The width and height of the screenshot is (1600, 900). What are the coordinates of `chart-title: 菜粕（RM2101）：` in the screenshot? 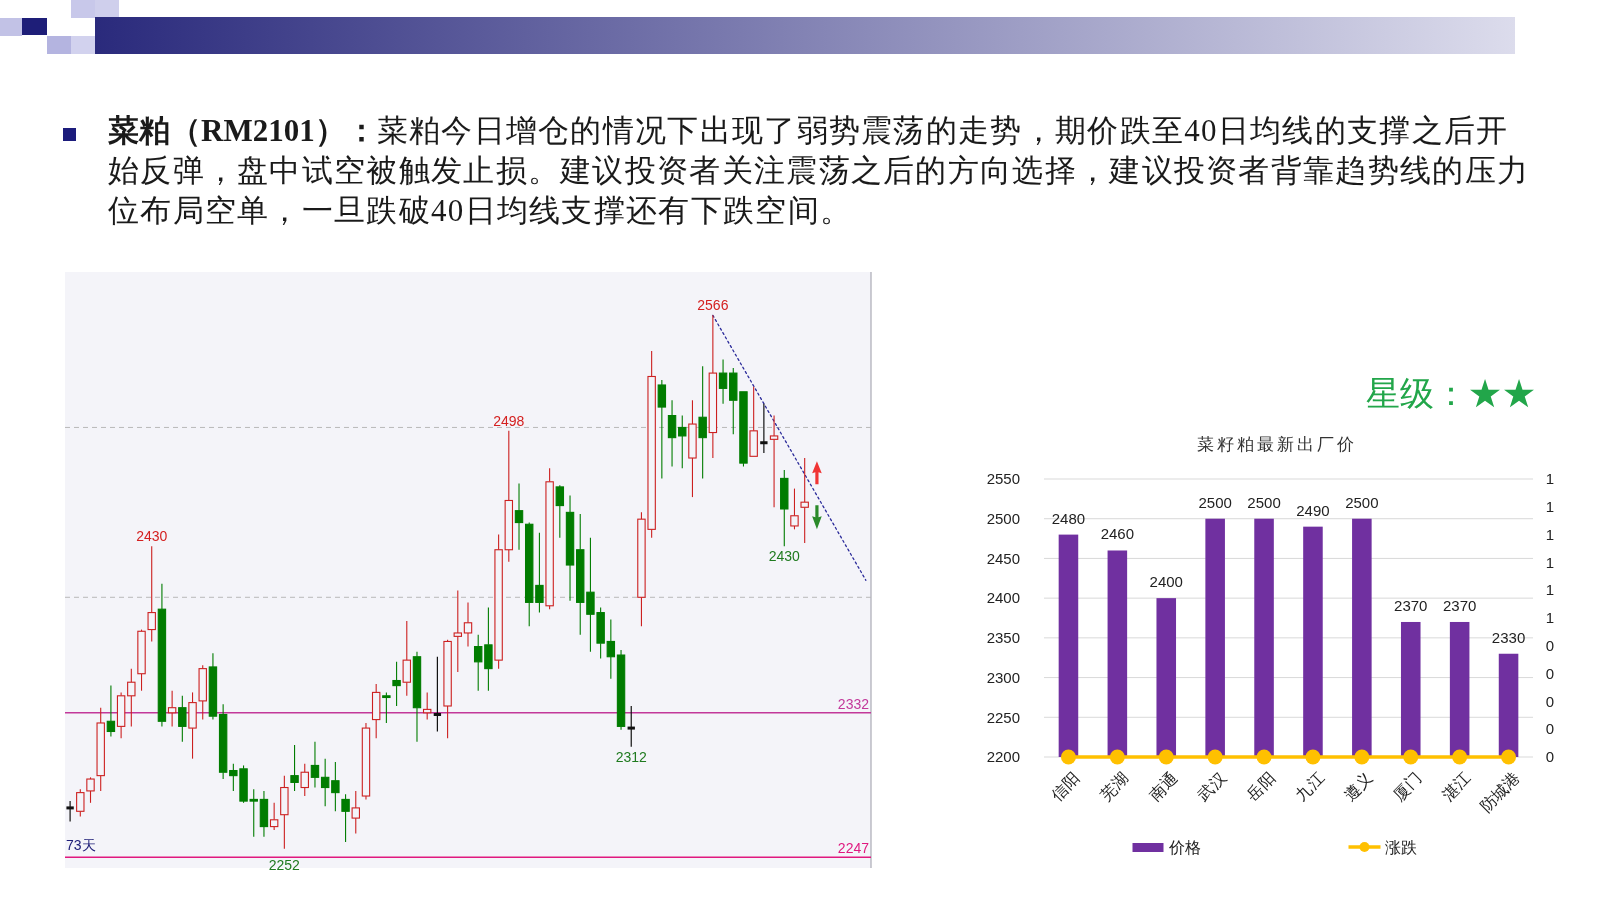 It's located at (242, 130).